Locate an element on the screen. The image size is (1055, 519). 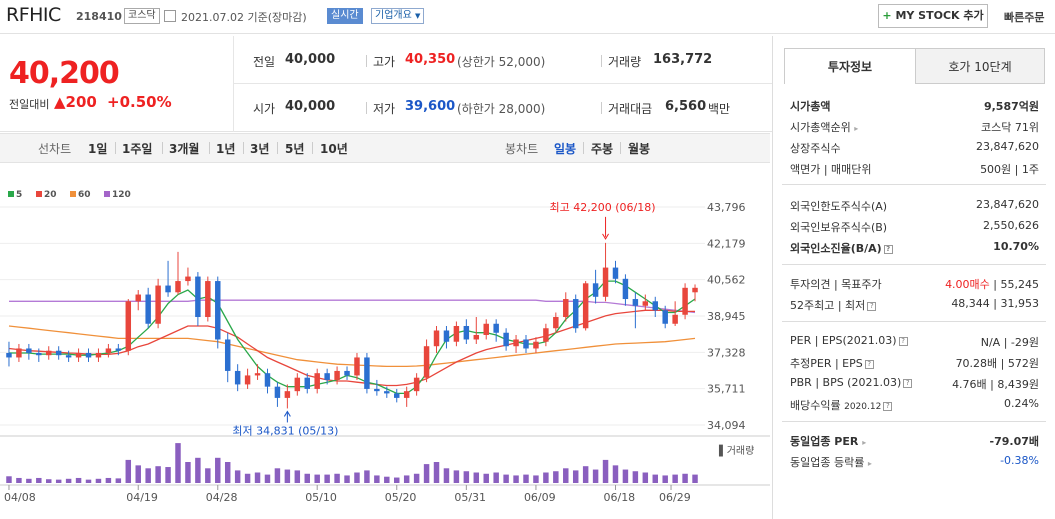
tab-10year: 10년 is located at coordinates (334, 149).